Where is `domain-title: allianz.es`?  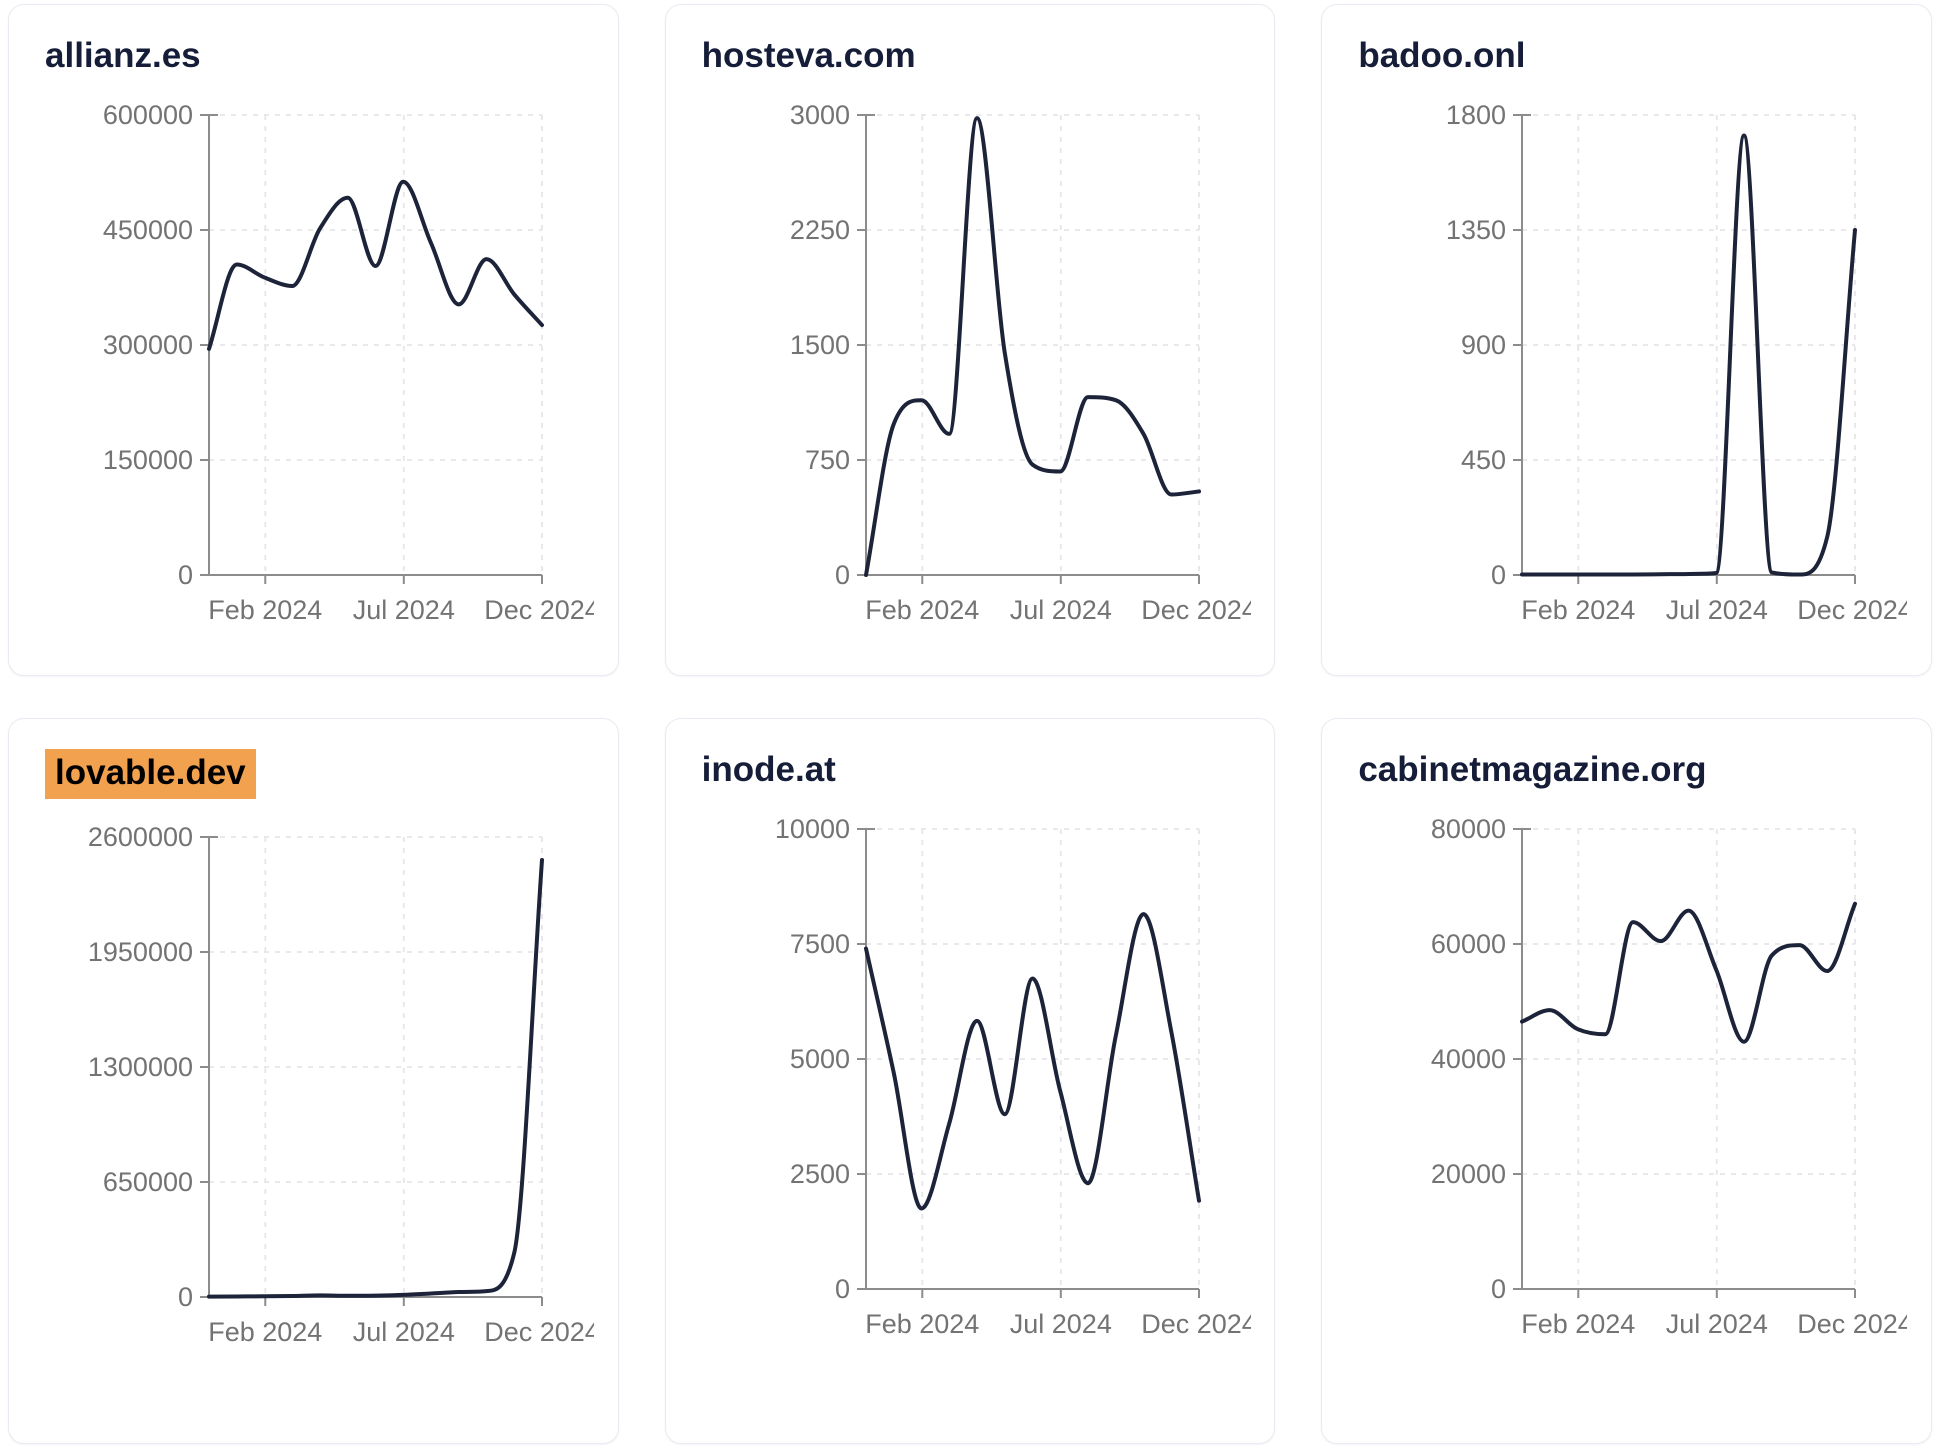 domain-title: allianz.es is located at coordinates (327, 56).